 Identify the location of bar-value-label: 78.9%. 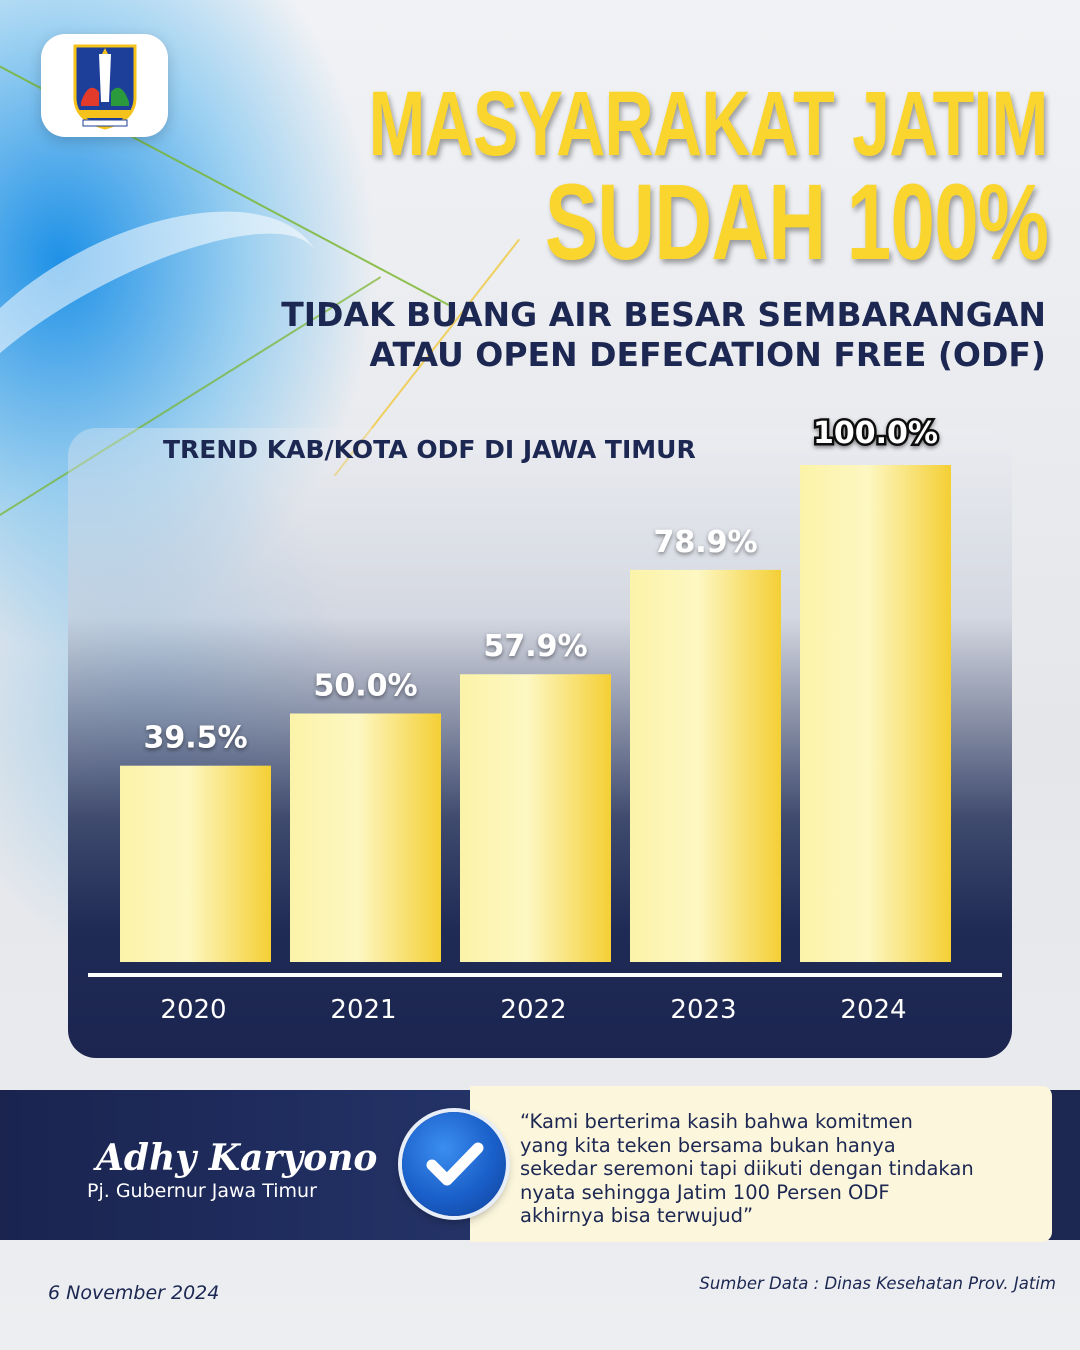
(705, 542).